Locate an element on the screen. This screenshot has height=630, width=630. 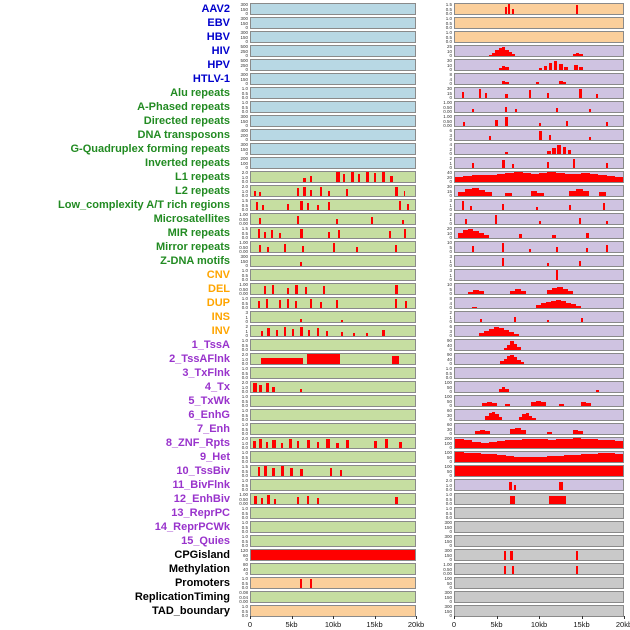
x-tick-label: 0 is located at coordinates (250, 624).